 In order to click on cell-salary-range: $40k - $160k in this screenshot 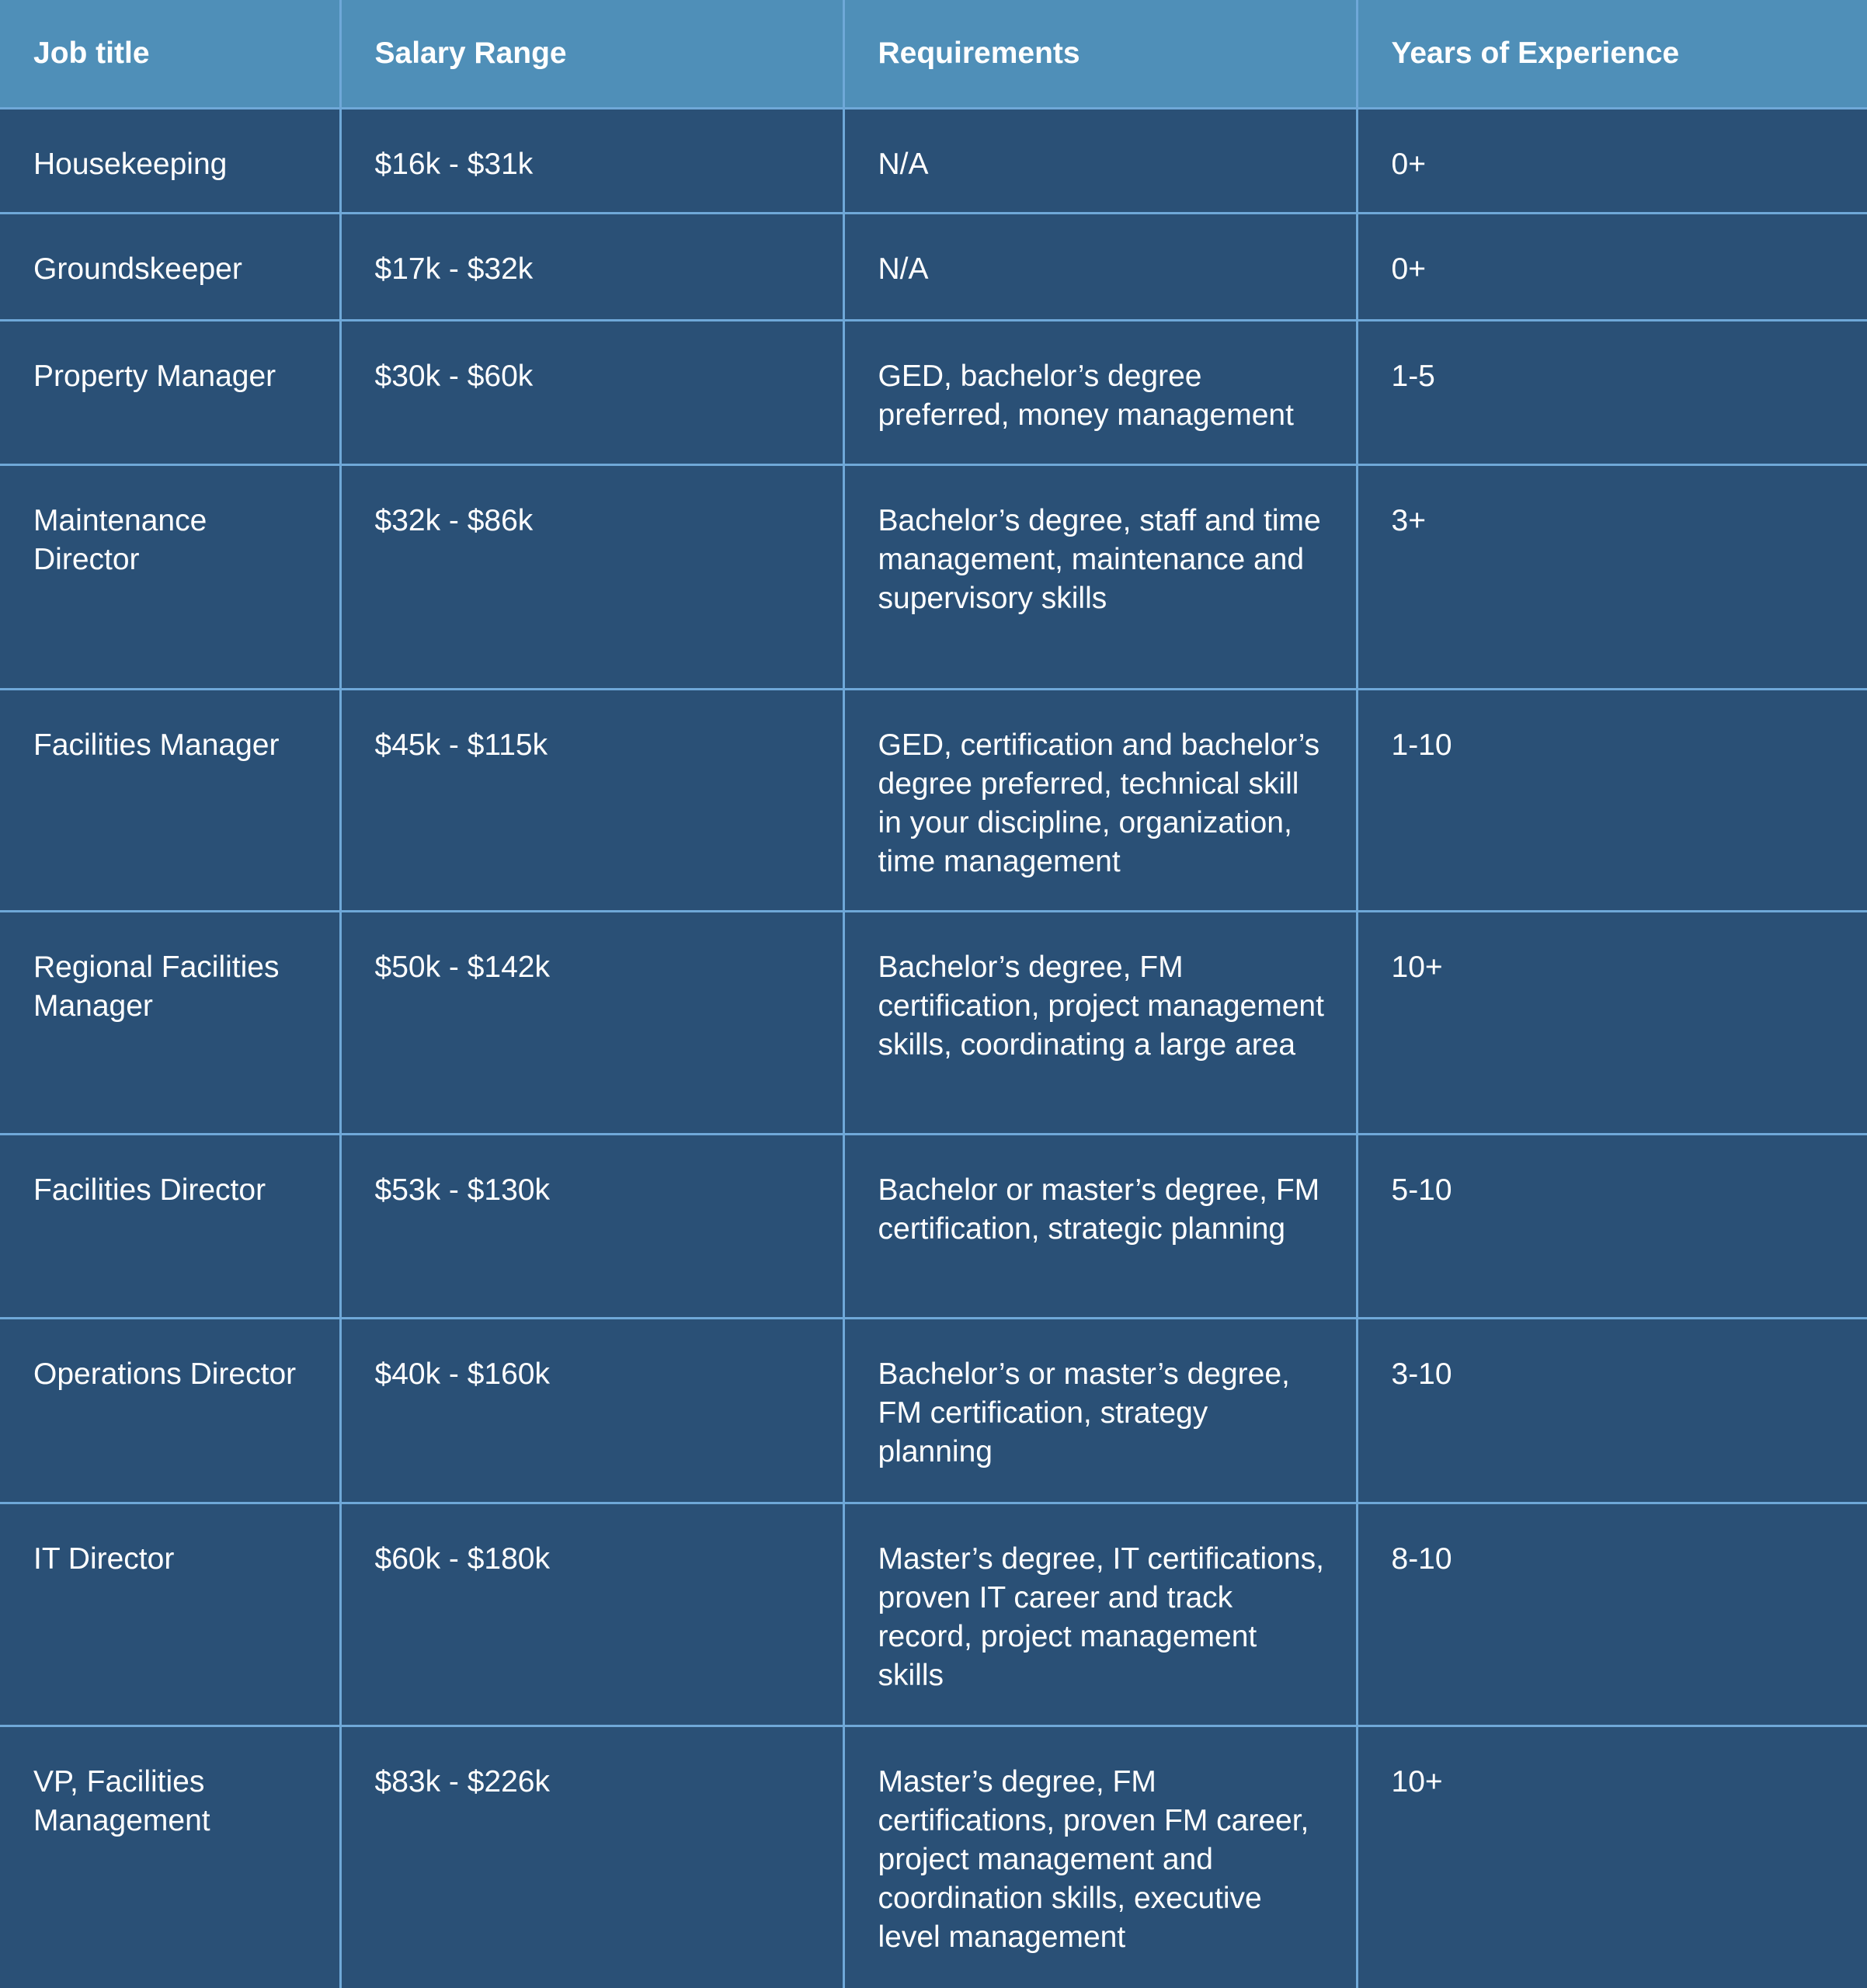, I will do `click(592, 1410)`.